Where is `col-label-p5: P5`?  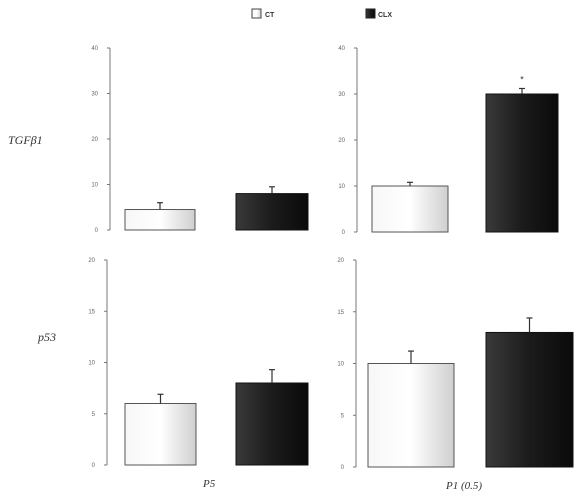 col-label-p5: P5 is located at coordinates (209, 484).